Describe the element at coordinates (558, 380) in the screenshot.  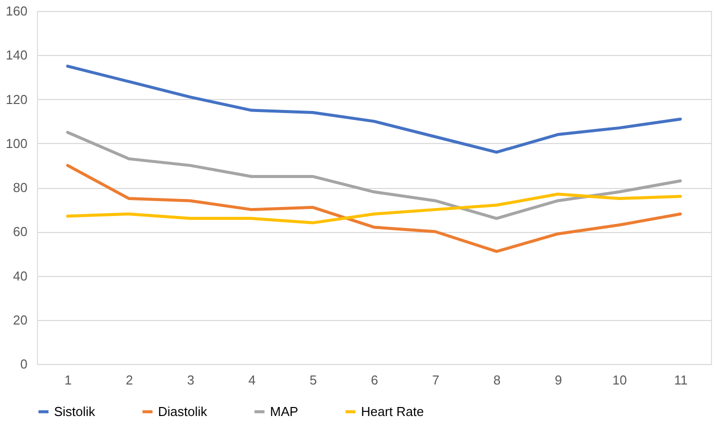
I see `x-tick-label: 9` at that location.